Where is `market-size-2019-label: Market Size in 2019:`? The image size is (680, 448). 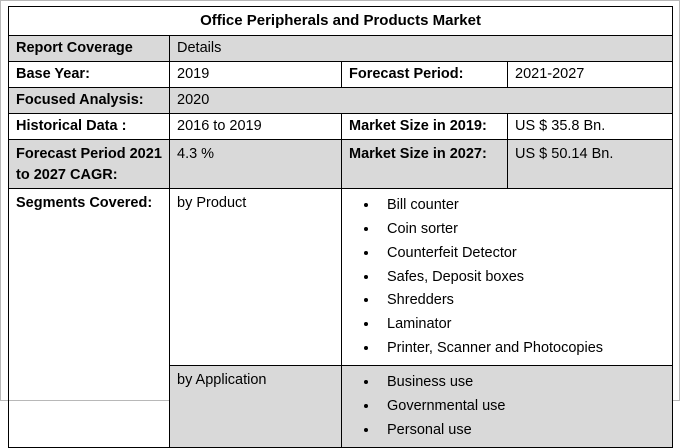
market-size-2019-label: Market Size in 2019: is located at coordinates (424, 127).